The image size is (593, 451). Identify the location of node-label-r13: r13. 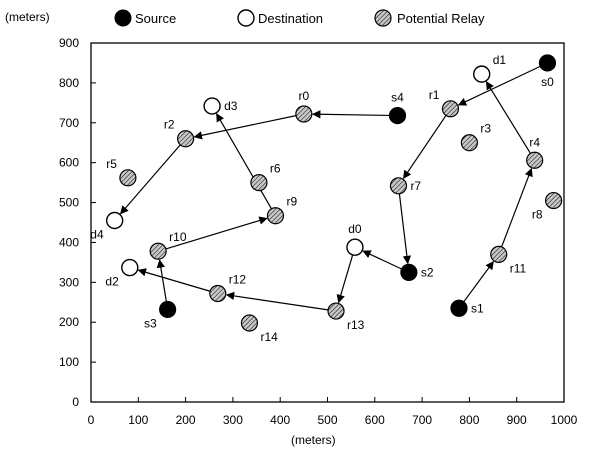
(356, 325).